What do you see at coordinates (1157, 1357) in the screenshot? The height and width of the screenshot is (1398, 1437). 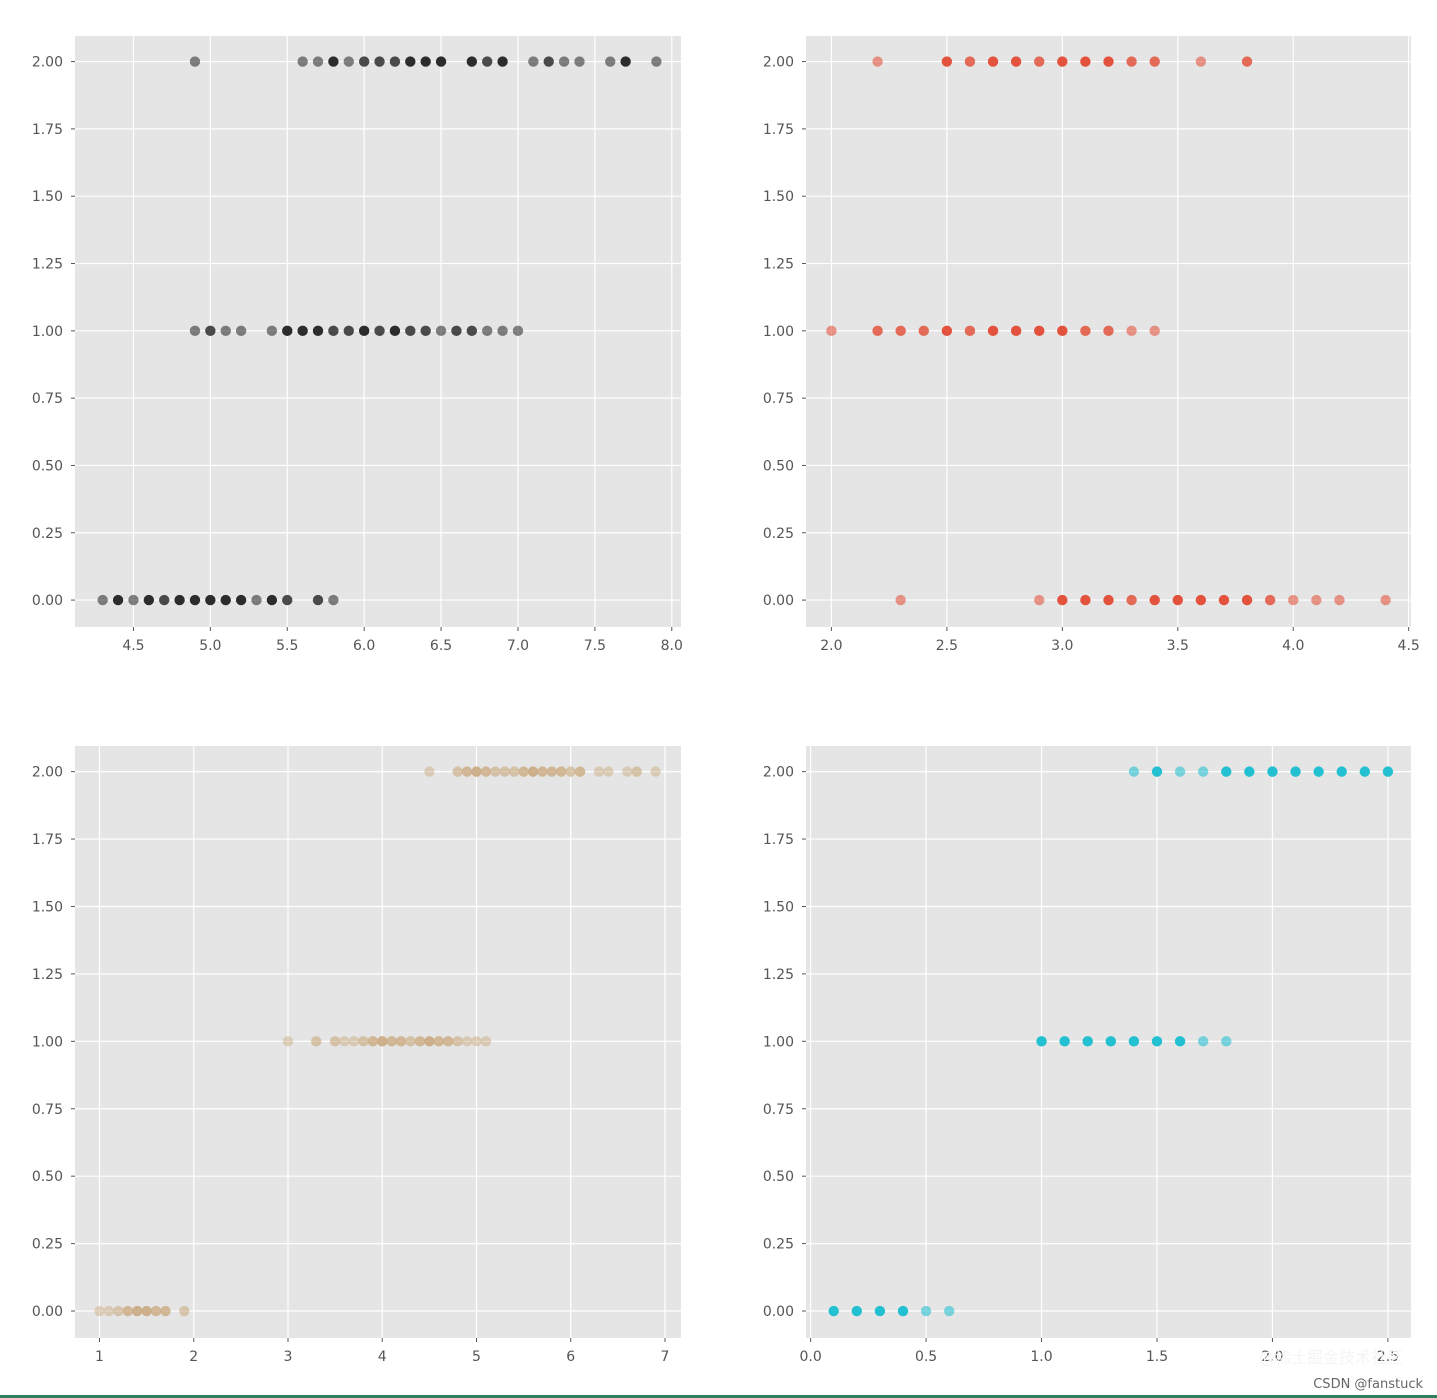 I see `x-tick-label: 1.5` at bounding box center [1157, 1357].